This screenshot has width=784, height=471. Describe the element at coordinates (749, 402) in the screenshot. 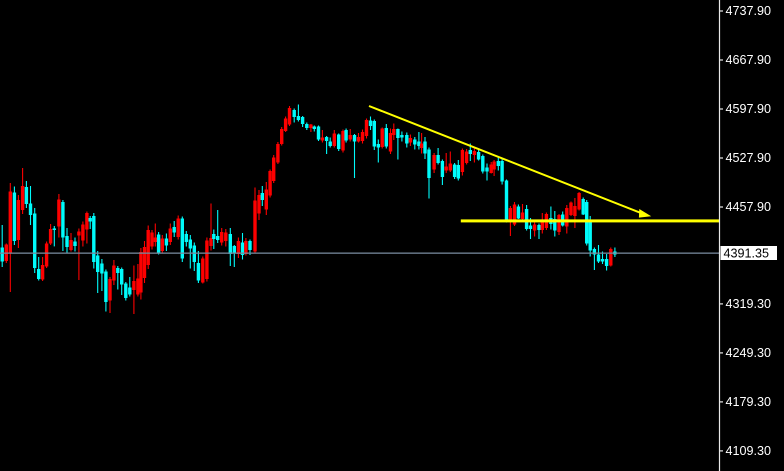

I see `svg-text: 4179.30` at that location.